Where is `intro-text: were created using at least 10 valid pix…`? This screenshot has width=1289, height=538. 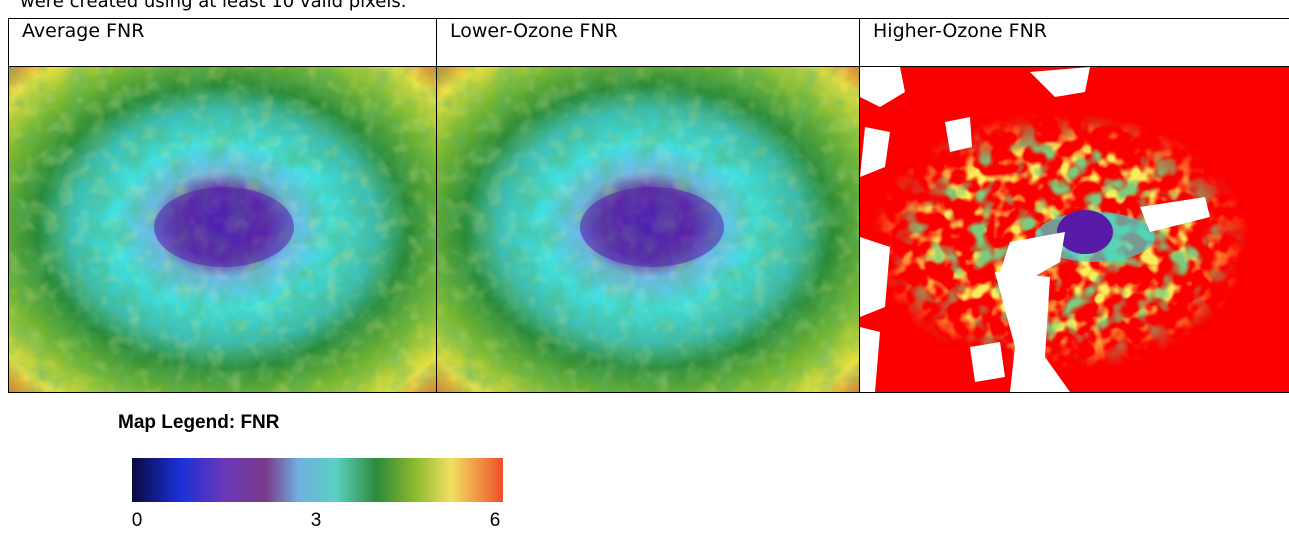
intro-text: were created using at least 10 valid pix… is located at coordinates (213, 6).